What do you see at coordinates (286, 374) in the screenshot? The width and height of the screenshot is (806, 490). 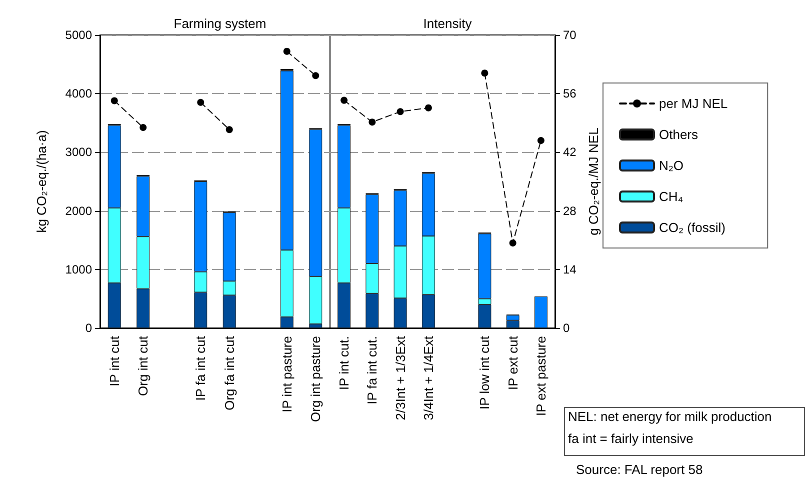 I see `x-tick-label: IP int pasture` at bounding box center [286, 374].